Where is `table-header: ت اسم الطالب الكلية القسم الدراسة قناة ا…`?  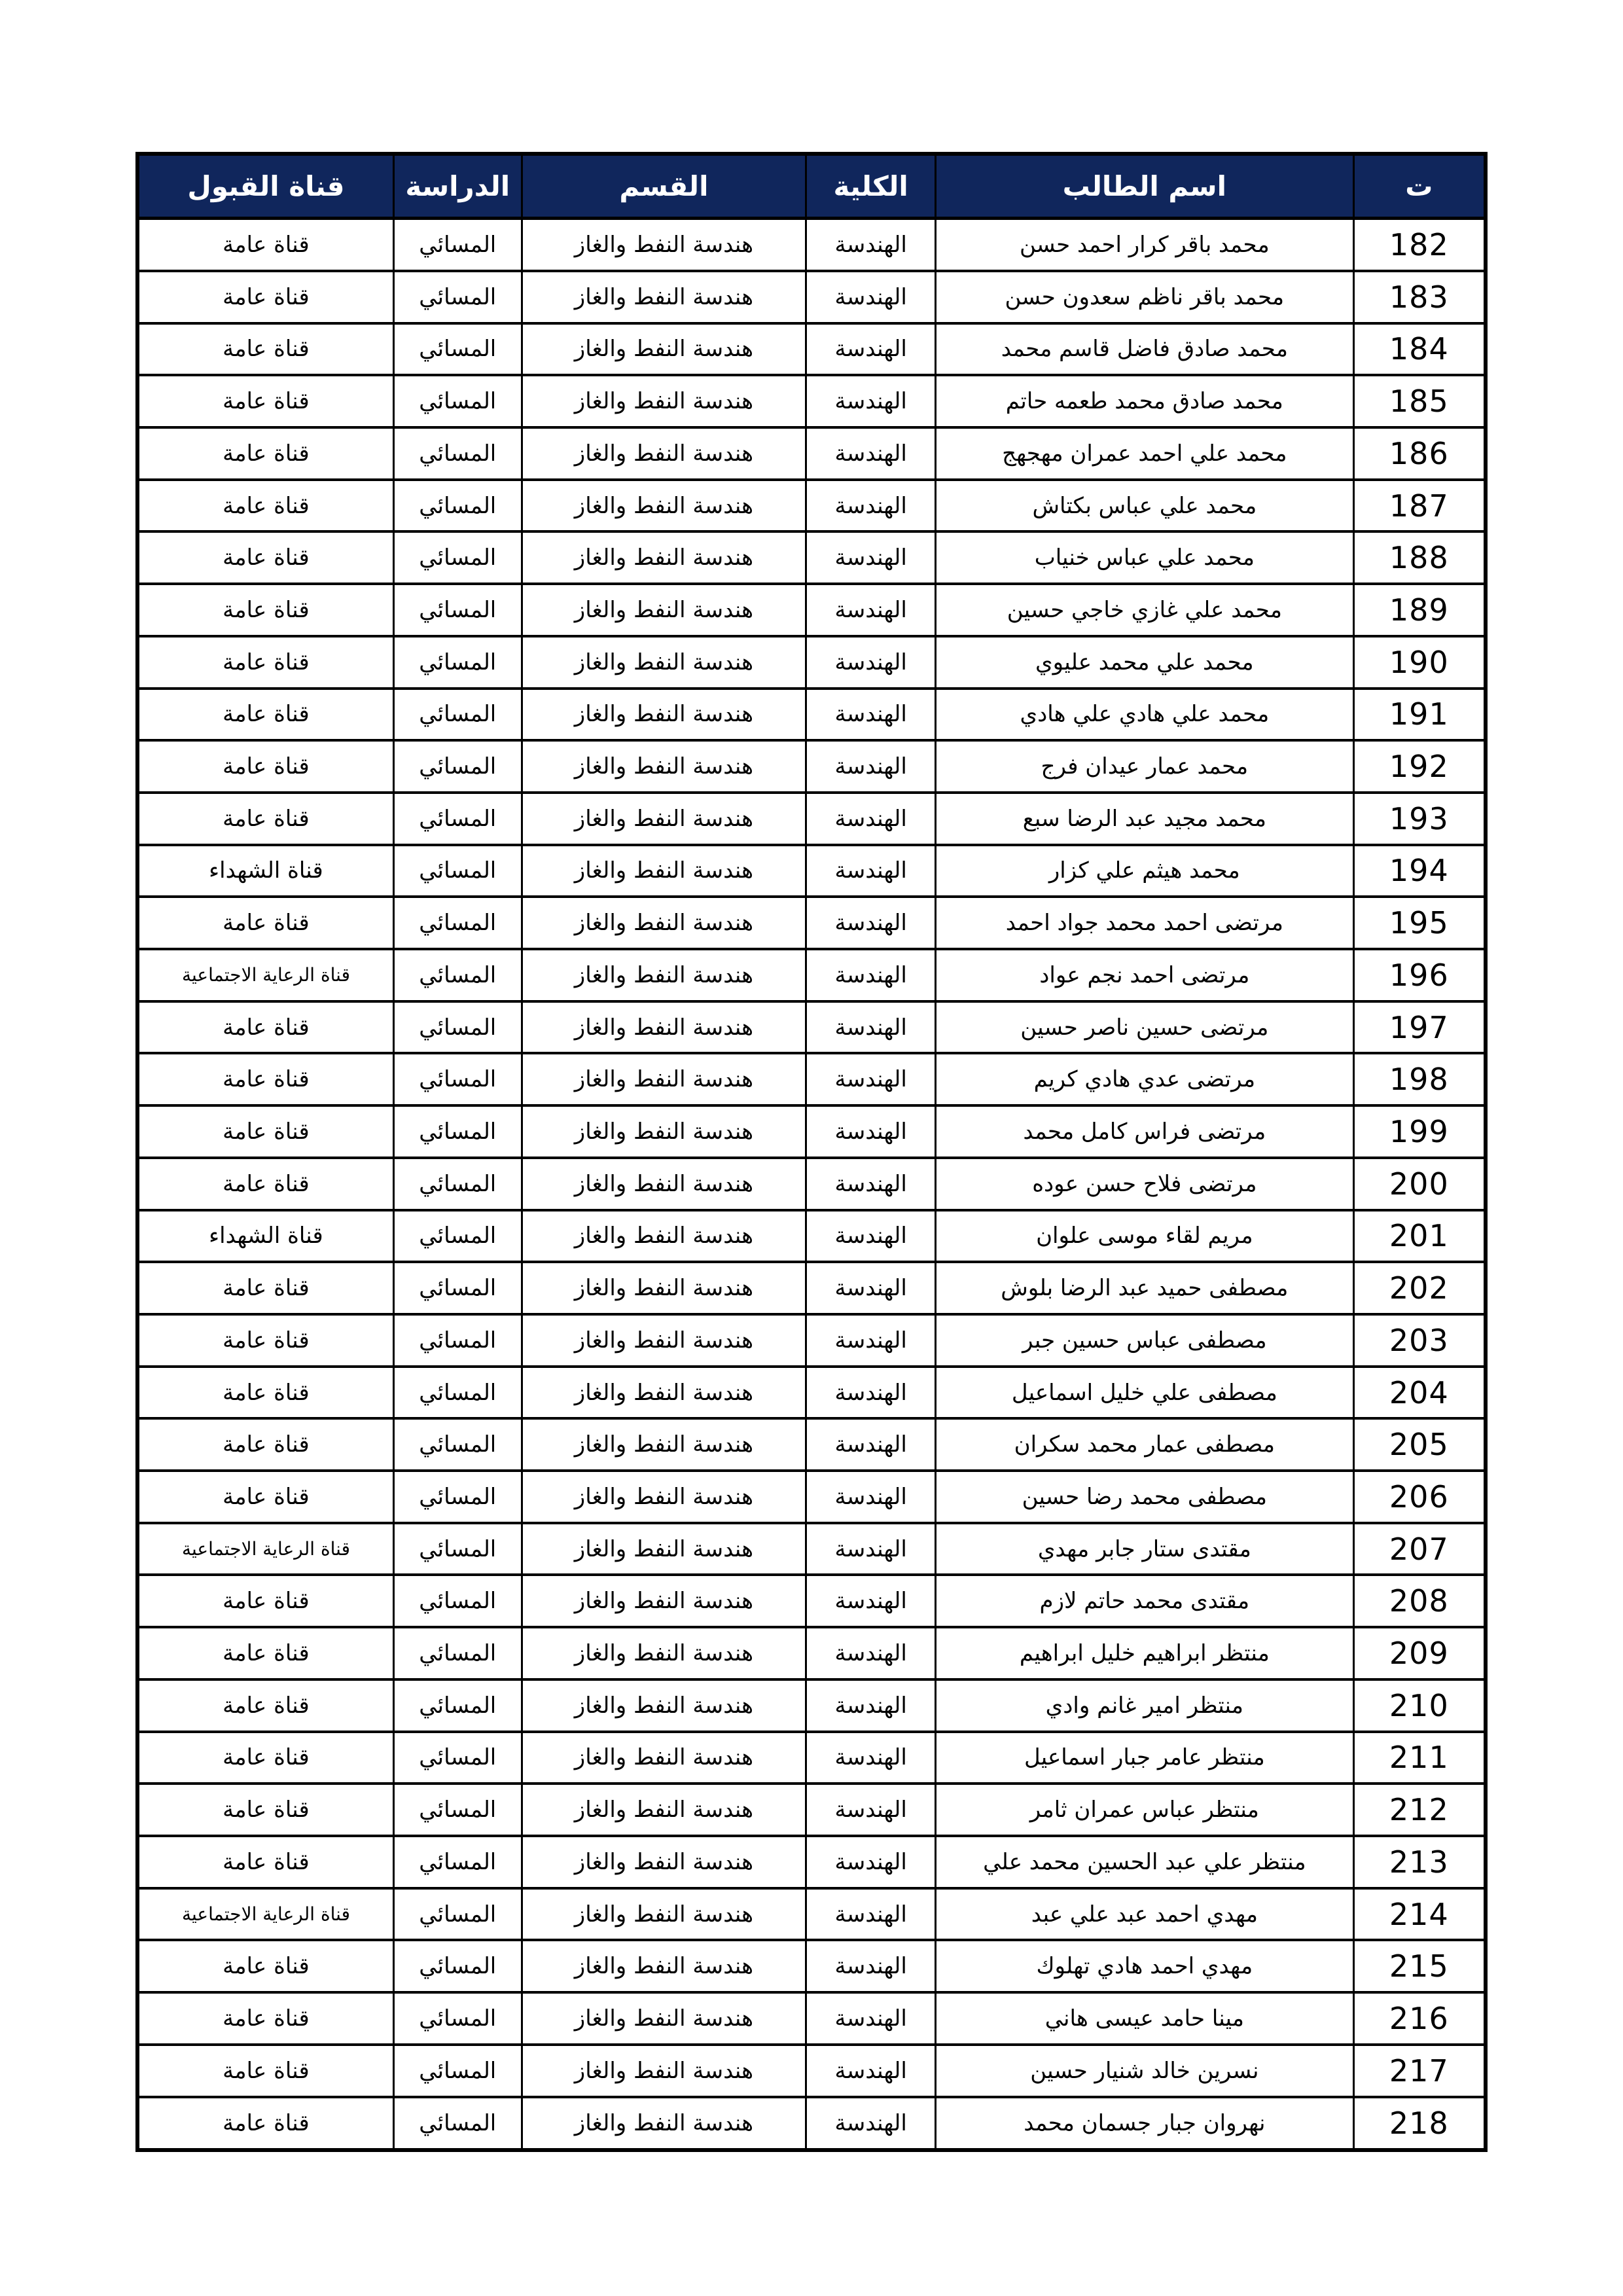
table-header: ت اسم الطالب الكلية القسم الدراسة قناة ا… is located at coordinates (811, 186).